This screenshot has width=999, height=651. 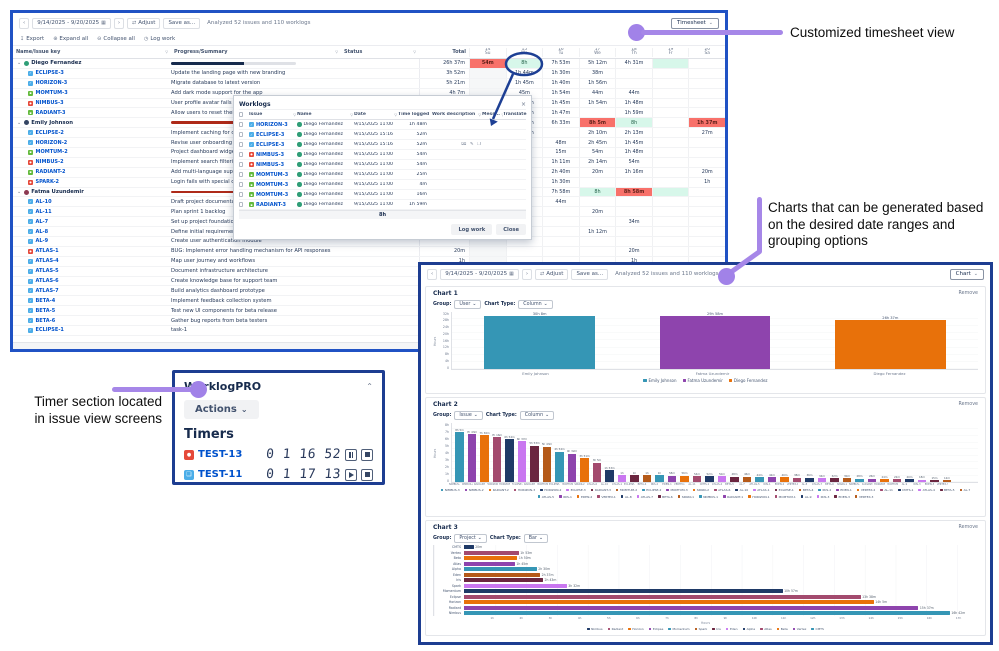 I want to click on adjust-button: ⇄ Adjust, so click(x=144, y=23).